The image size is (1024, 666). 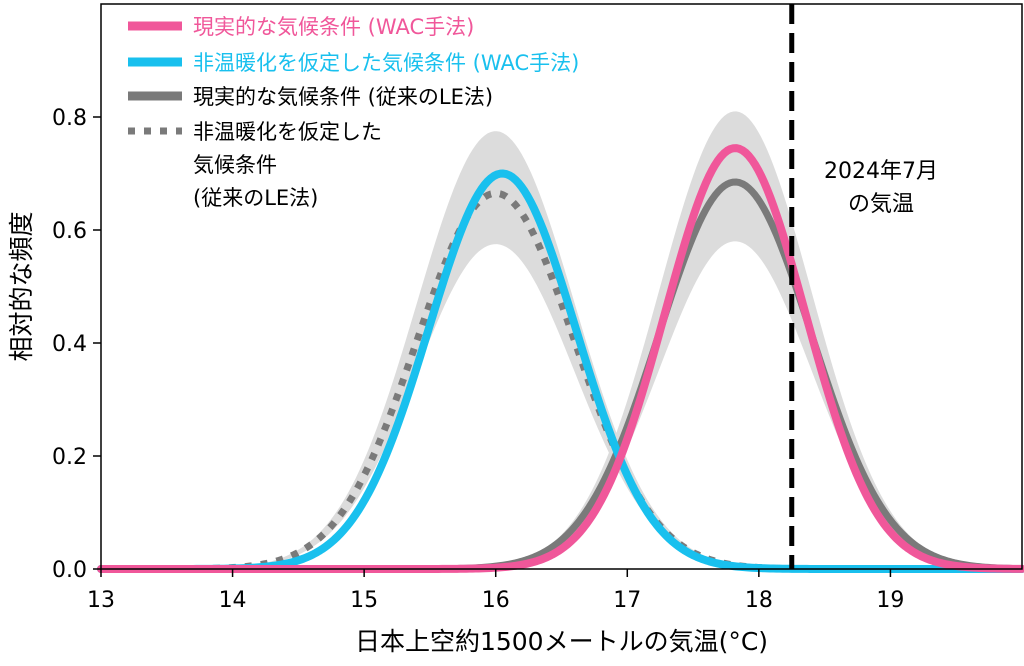 What do you see at coordinates (343, 97) in the screenshot?
I see `legend-label-3: 現実的な気候条件 (従来のLE法)` at bounding box center [343, 97].